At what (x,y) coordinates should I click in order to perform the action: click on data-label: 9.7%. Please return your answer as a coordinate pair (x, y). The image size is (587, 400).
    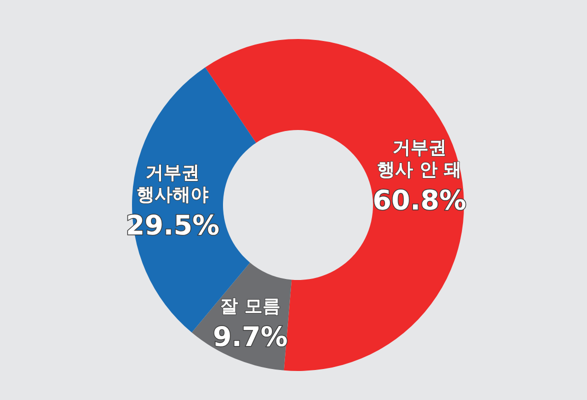
    Looking at the image, I should click on (250, 338).